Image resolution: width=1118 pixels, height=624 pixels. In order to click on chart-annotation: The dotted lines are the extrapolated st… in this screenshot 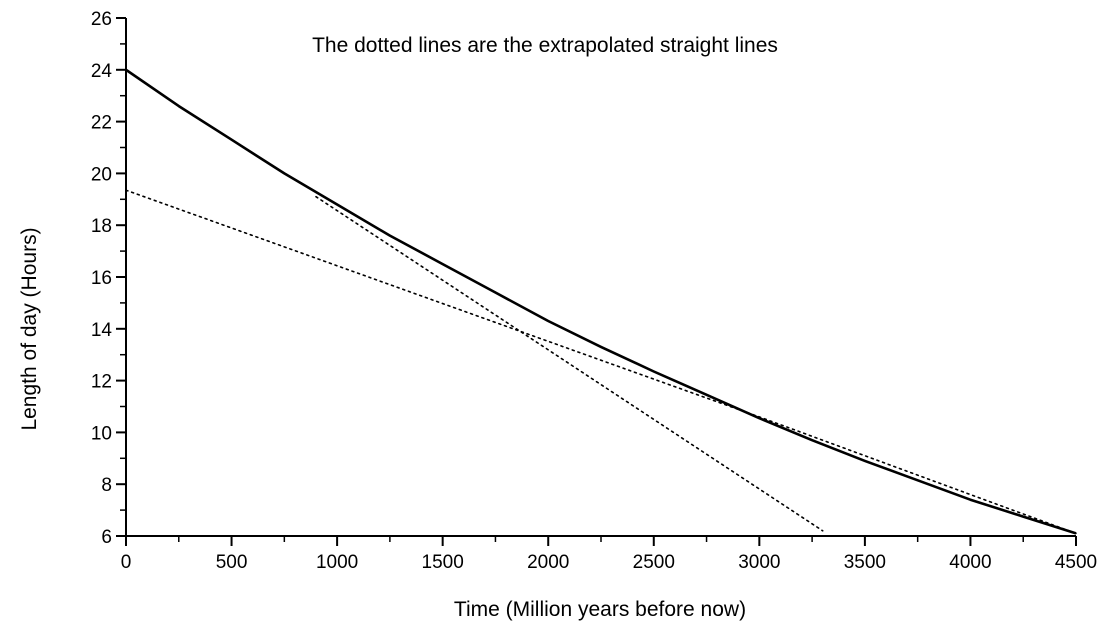, I will do `click(545, 45)`.